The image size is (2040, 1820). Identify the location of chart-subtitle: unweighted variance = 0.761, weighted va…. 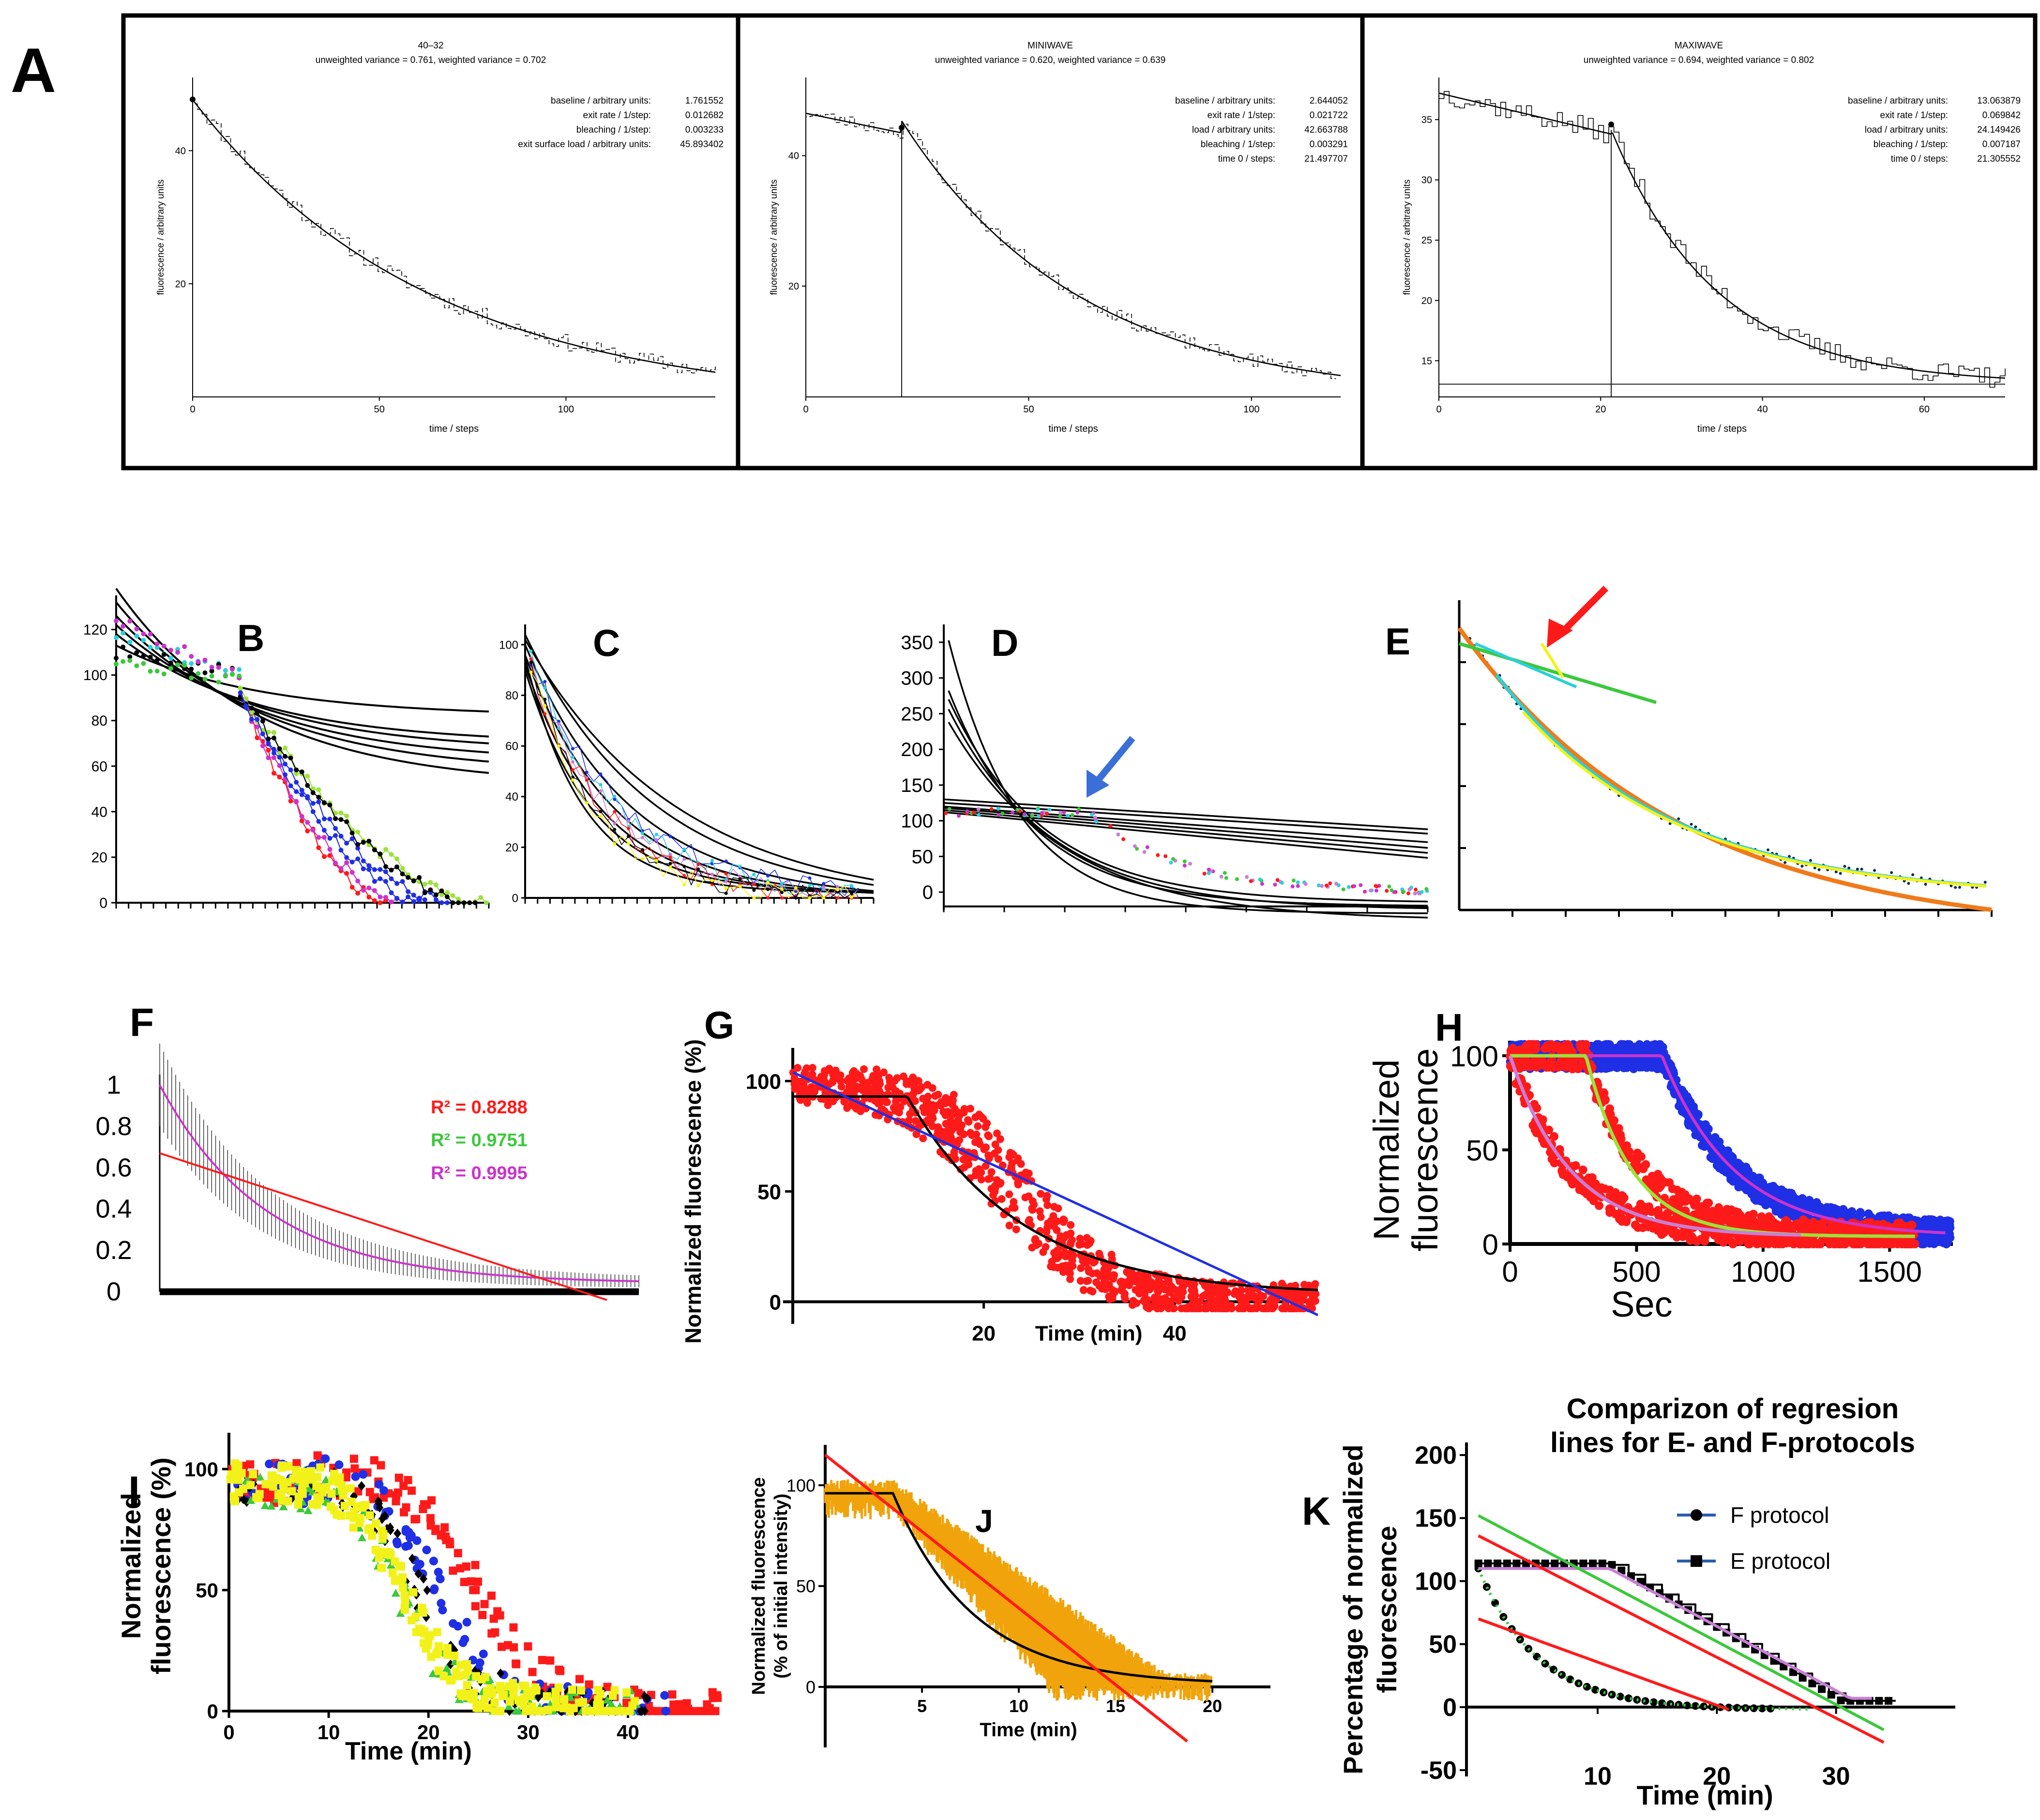
(431, 60).